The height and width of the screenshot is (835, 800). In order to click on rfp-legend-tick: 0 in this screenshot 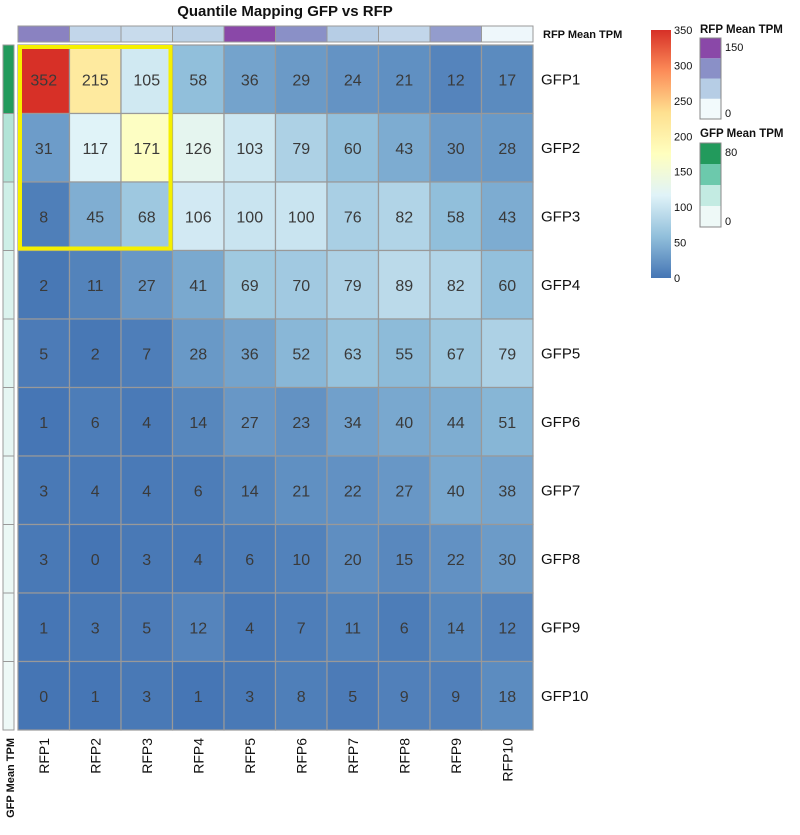, I will do `click(728, 114)`.